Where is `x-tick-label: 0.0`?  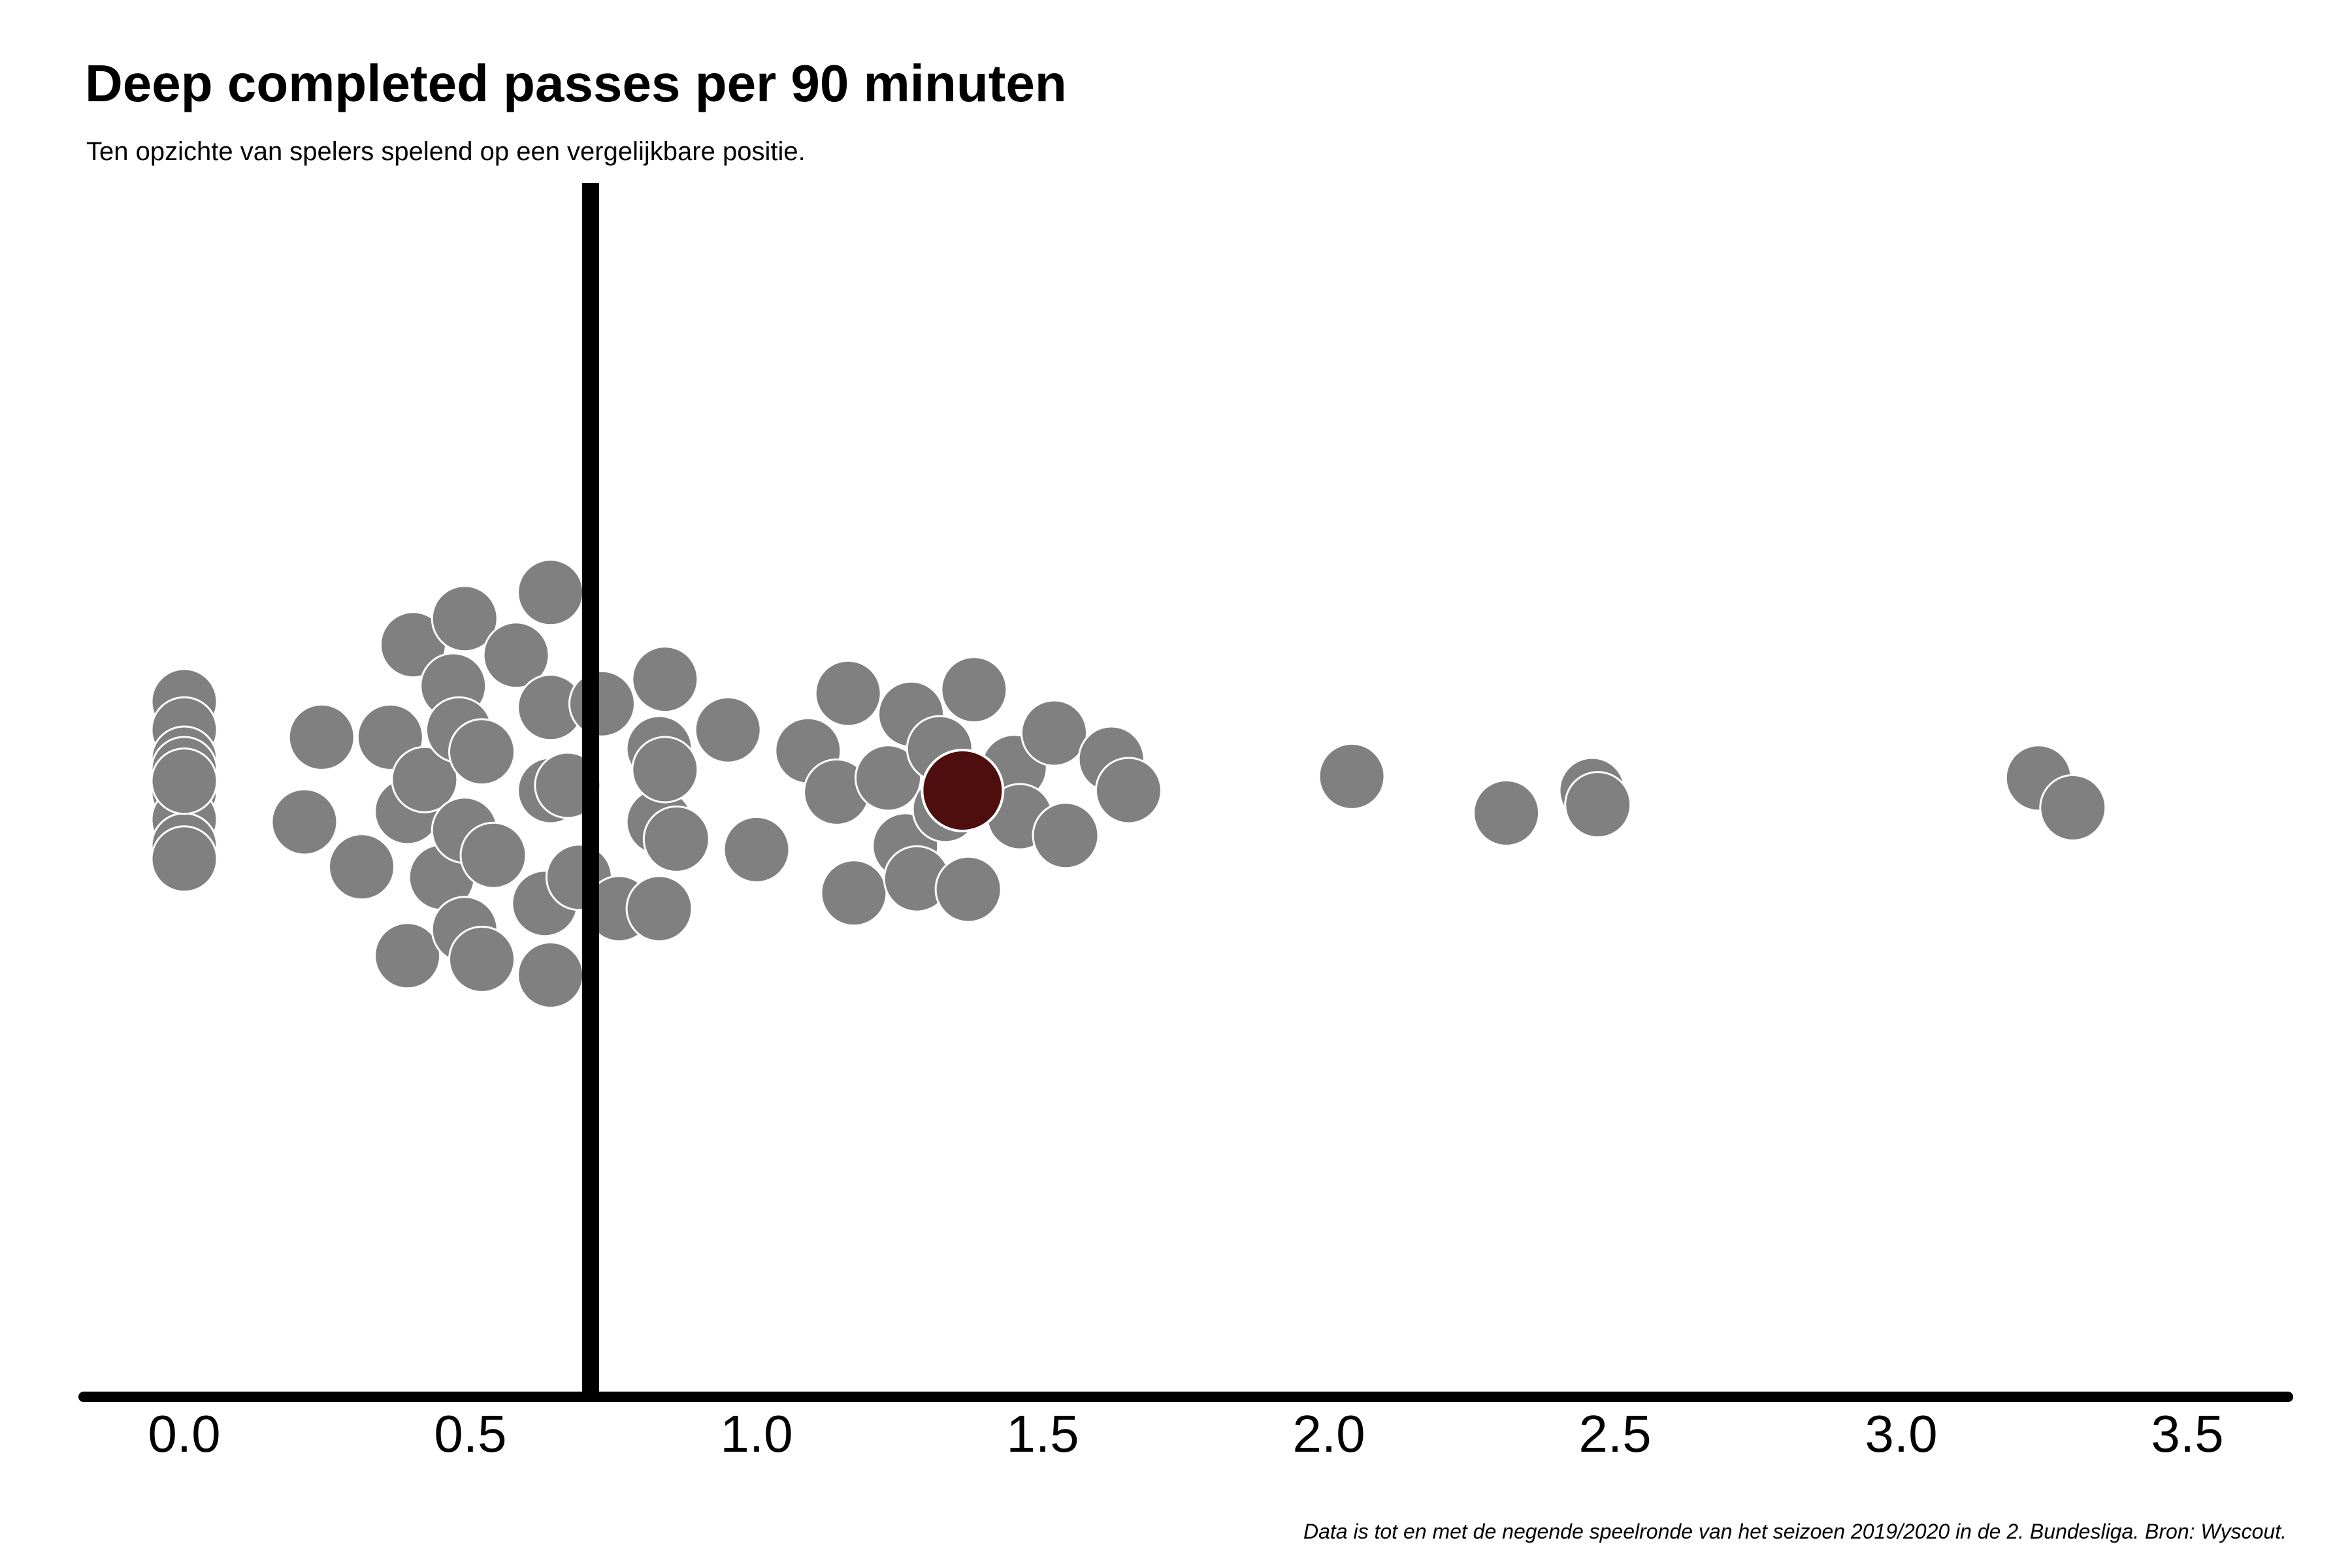 x-tick-label: 0.0 is located at coordinates (184, 1434).